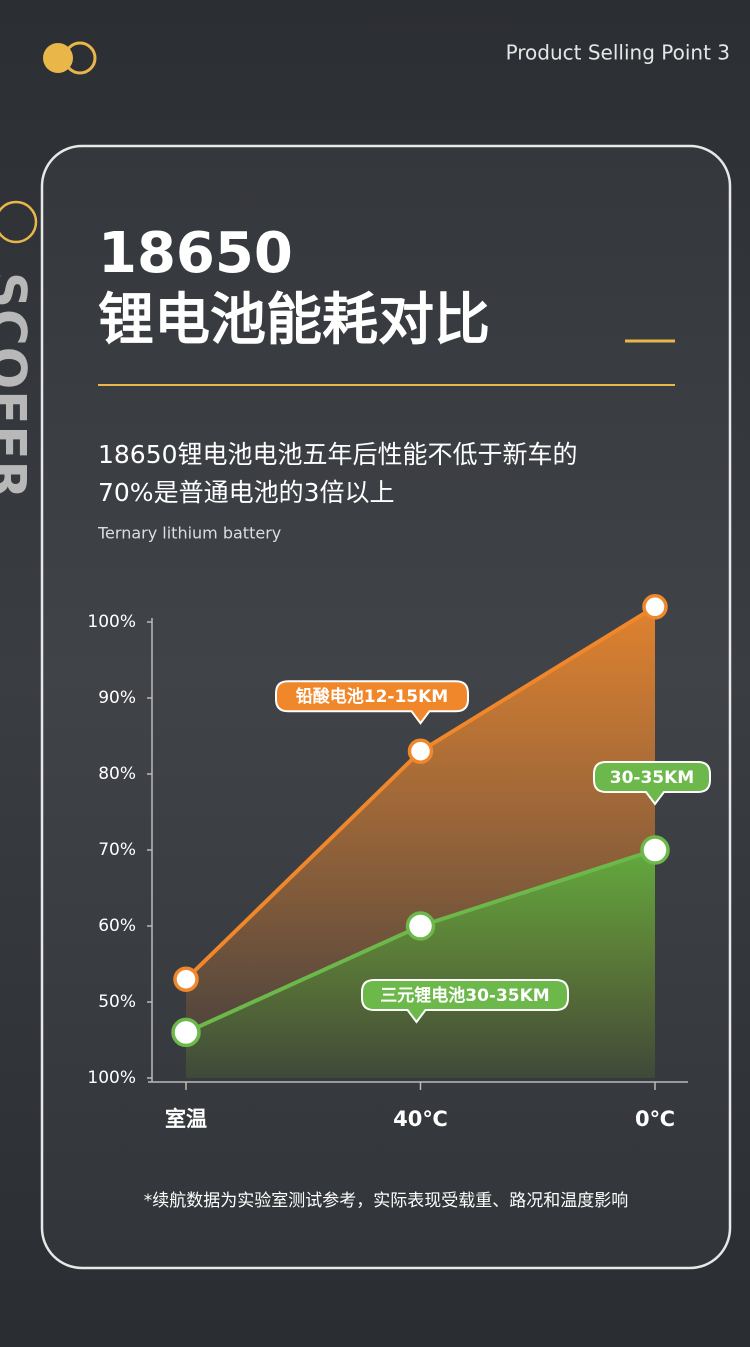 The height and width of the screenshot is (1347, 750). Describe the element at coordinates (372, 696) in the screenshot. I see `callout-label: 铅酸电池12-15KM` at that location.